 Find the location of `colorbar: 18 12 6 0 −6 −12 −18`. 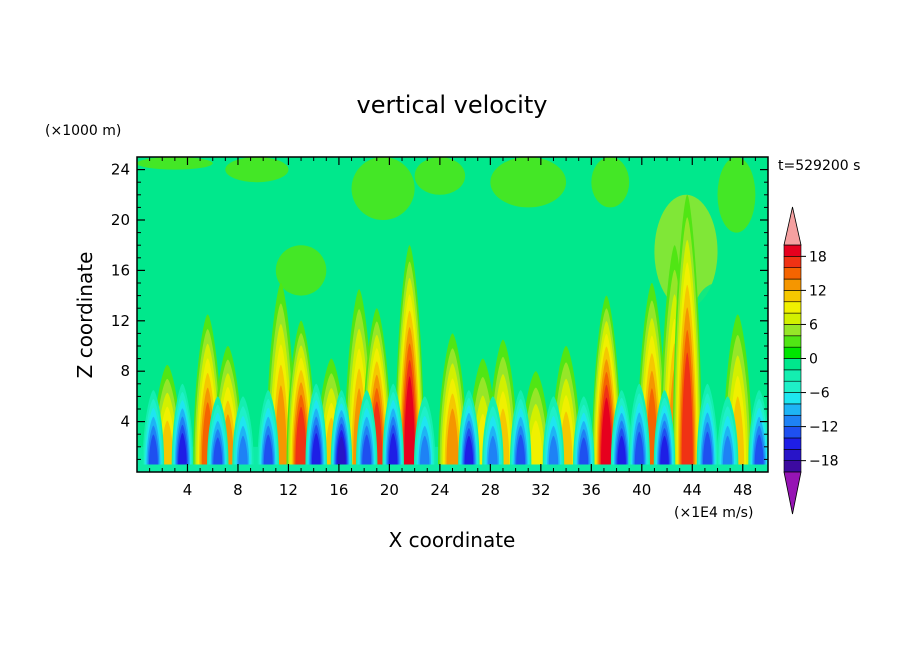

colorbar: 18 12 6 0 −6 −12 −18 is located at coordinates (811, 360).